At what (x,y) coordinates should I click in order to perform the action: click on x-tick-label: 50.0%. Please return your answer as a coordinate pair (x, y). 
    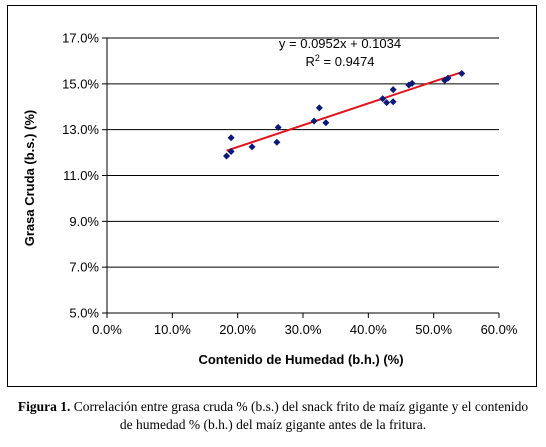
    Looking at the image, I should click on (433, 329).